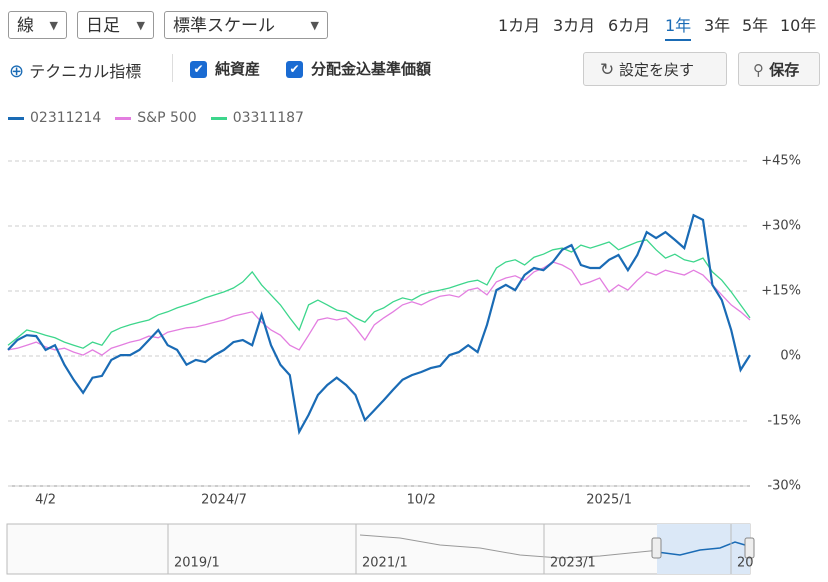 The image size is (828, 582). I want to click on legend-item: S&P 500, so click(156, 118).